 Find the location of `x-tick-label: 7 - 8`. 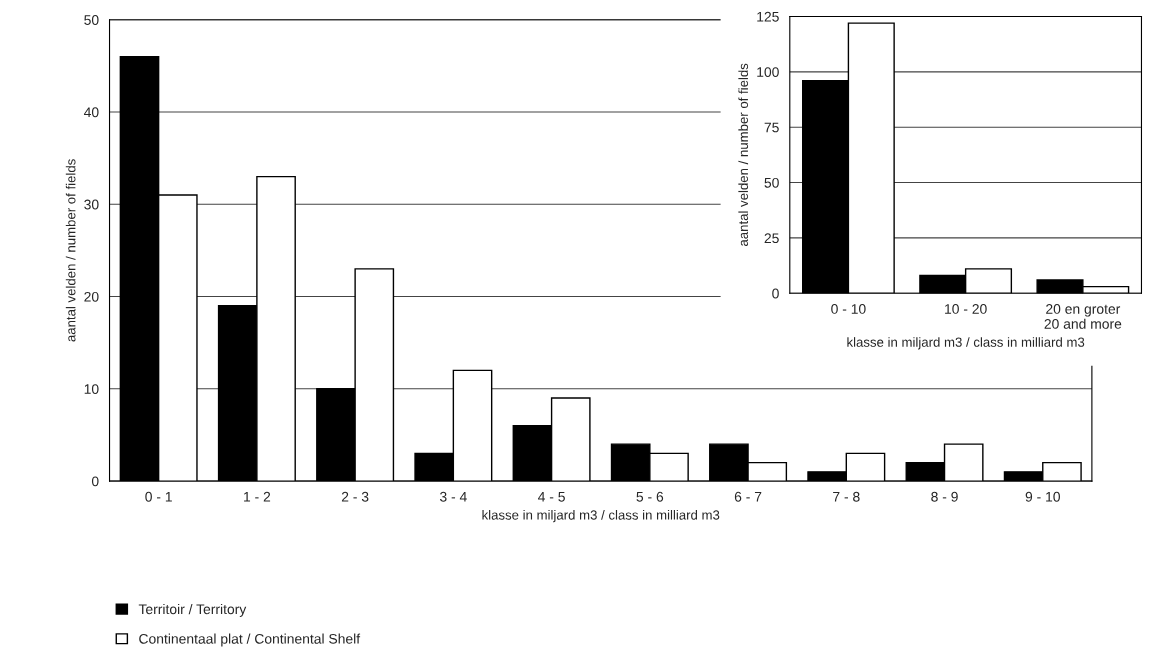

x-tick-label: 7 - 8 is located at coordinates (846, 496).